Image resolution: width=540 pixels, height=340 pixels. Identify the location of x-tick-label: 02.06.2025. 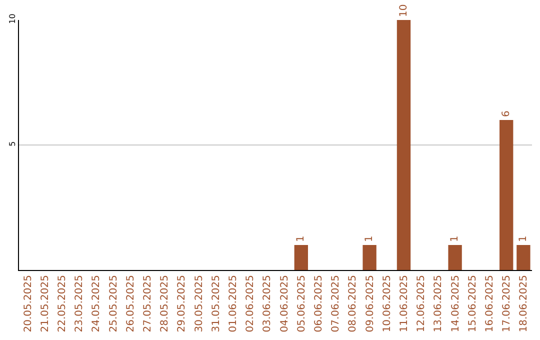
(250, 303).